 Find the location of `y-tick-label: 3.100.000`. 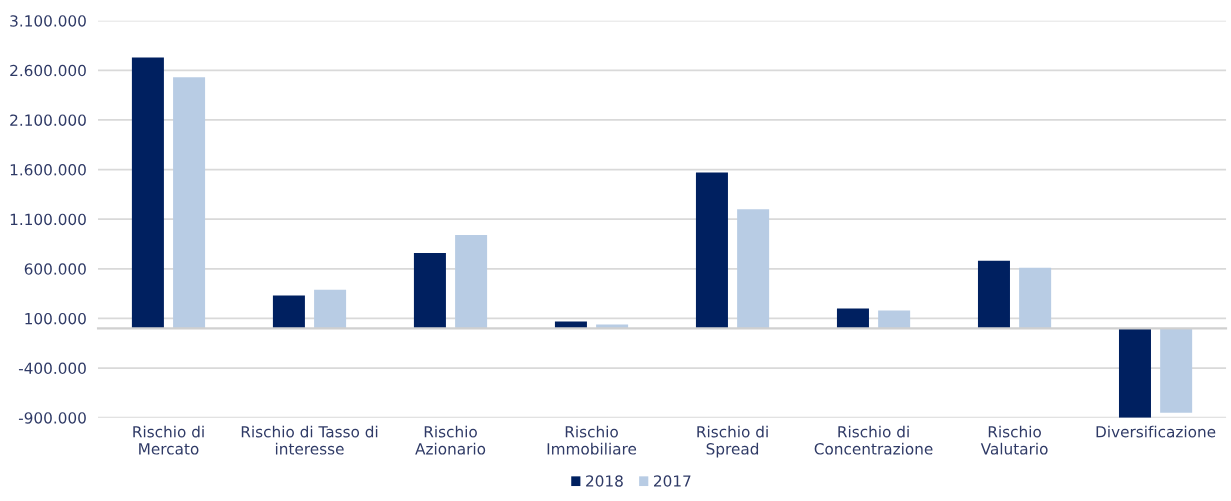

y-tick-label: 3.100.000 is located at coordinates (48, 21).